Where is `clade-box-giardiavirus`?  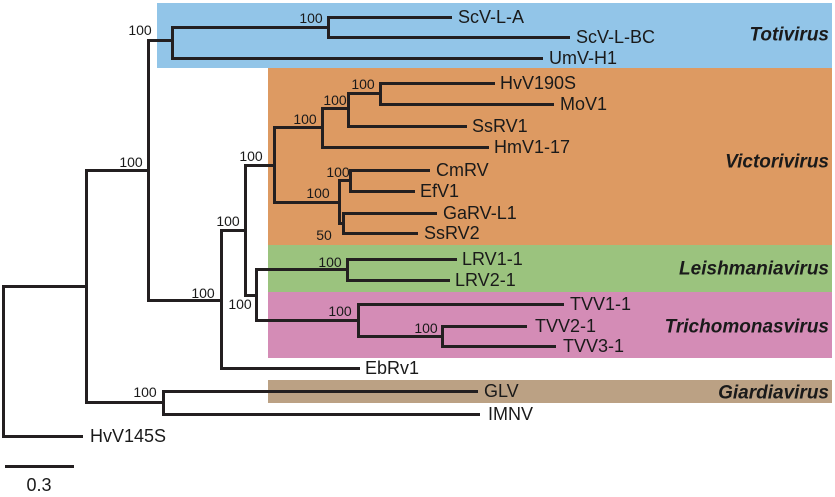
clade-box-giardiavirus is located at coordinates (550, 391).